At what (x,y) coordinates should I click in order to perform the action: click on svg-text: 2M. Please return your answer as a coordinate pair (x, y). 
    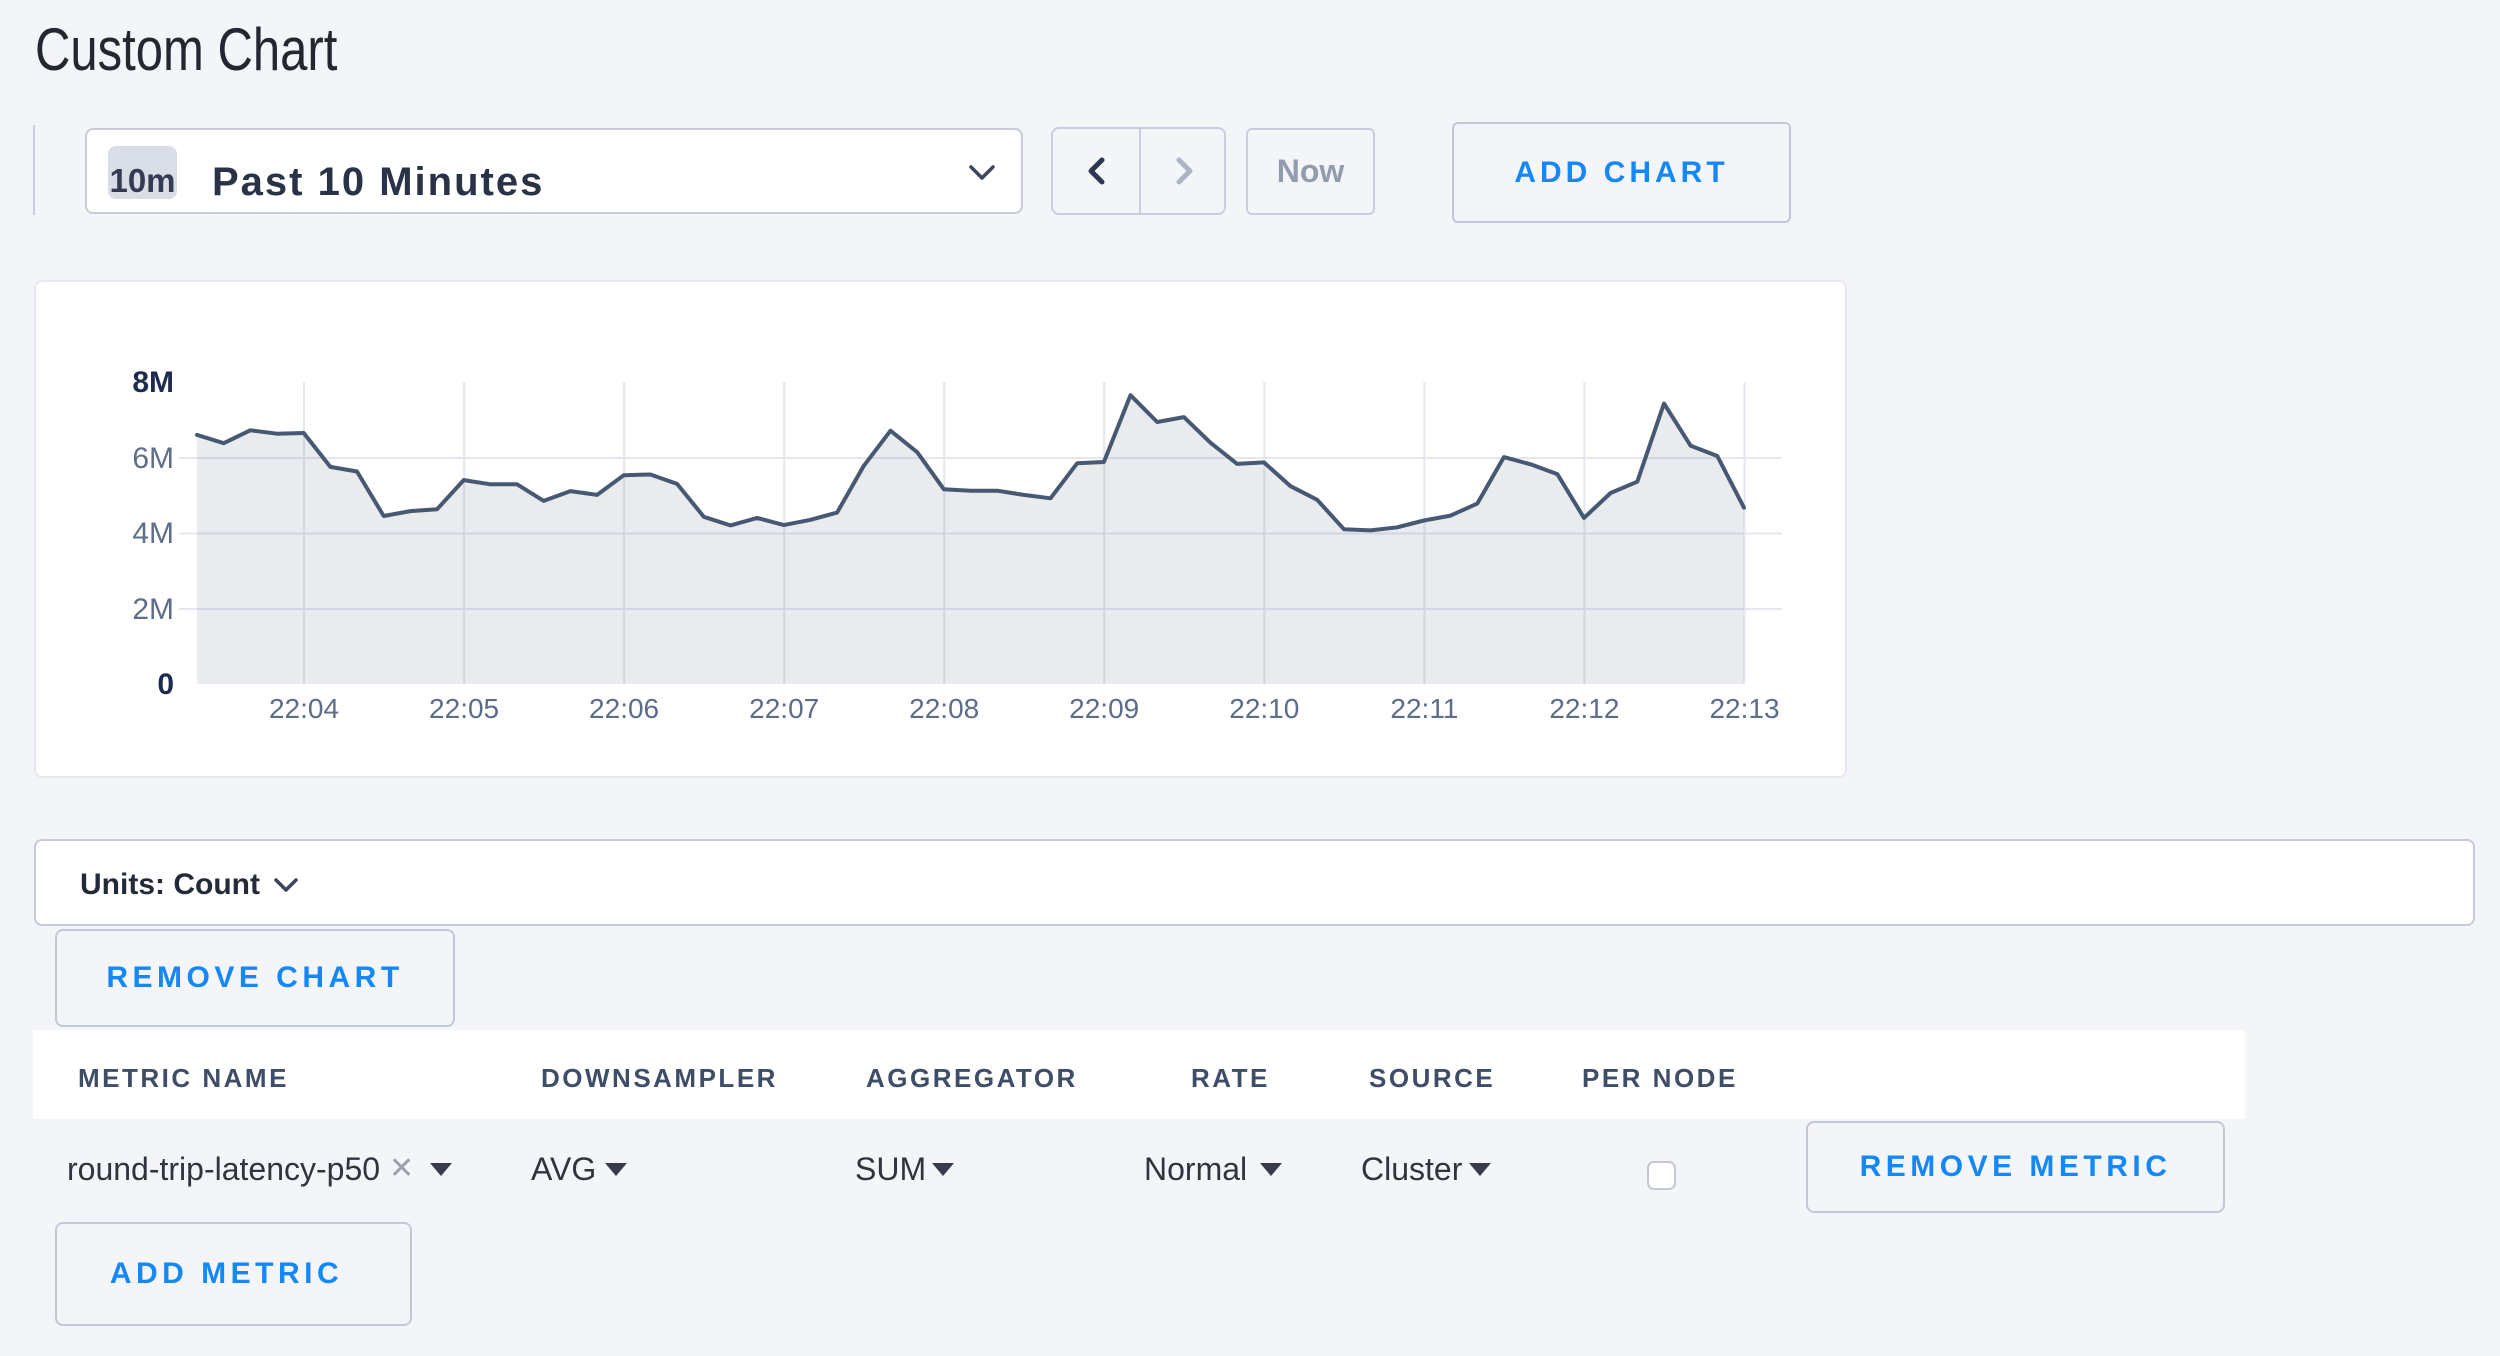
    Looking at the image, I should click on (153, 609).